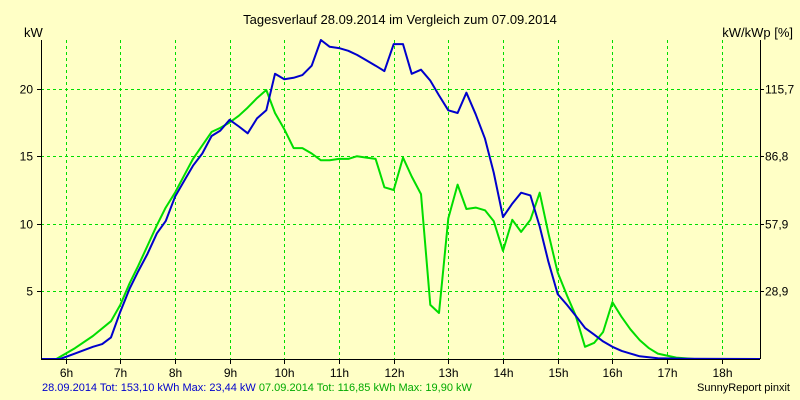 The width and height of the screenshot is (800, 400). What do you see at coordinates (34, 32) in the screenshot?
I see `left-axis-unit: kW` at bounding box center [34, 32].